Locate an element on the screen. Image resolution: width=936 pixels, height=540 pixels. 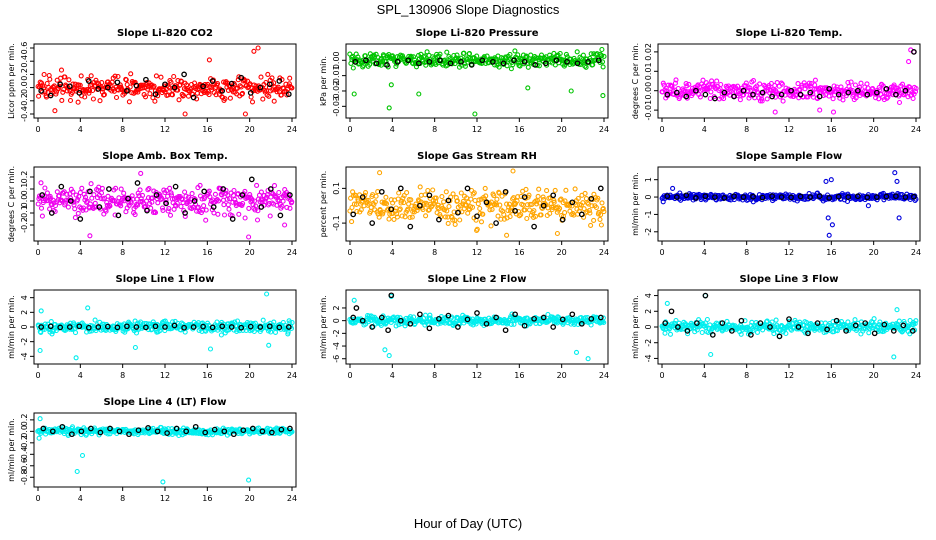
panel-title: Slope Gas Stream RH is located at coordinates (477, 156).